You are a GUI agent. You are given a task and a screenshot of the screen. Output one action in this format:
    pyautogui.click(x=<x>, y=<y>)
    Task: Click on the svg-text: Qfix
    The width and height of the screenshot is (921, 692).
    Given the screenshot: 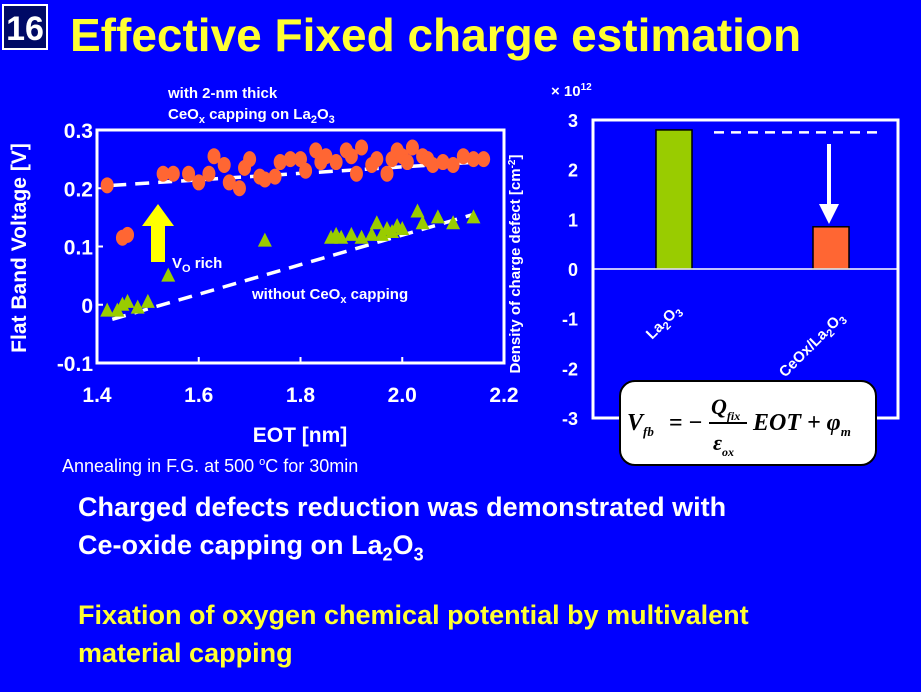 What is the action you would take?
    pyautogui.click(x=725, y=408)
    